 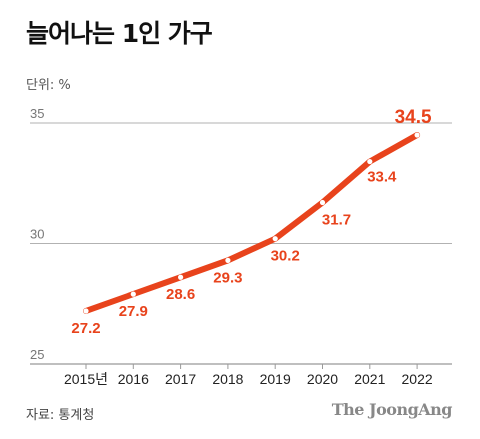 I want to click on x-tick-label: 2019, so click(x=275, y=379).